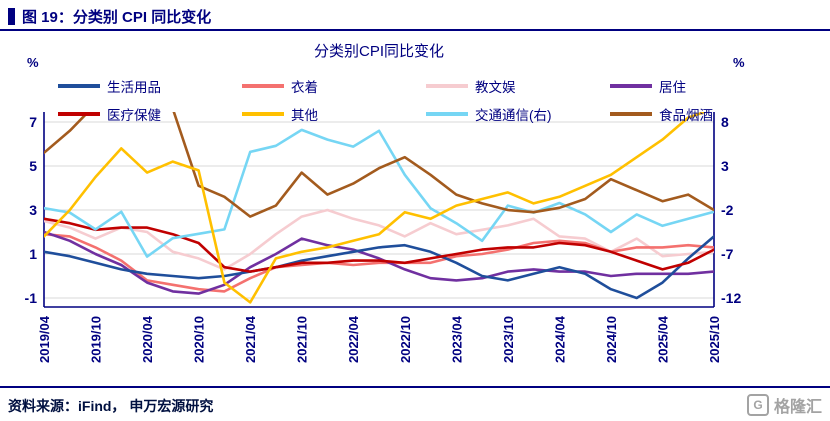  I want to click on legend-item: 交通通信(右), so click(518, 114).